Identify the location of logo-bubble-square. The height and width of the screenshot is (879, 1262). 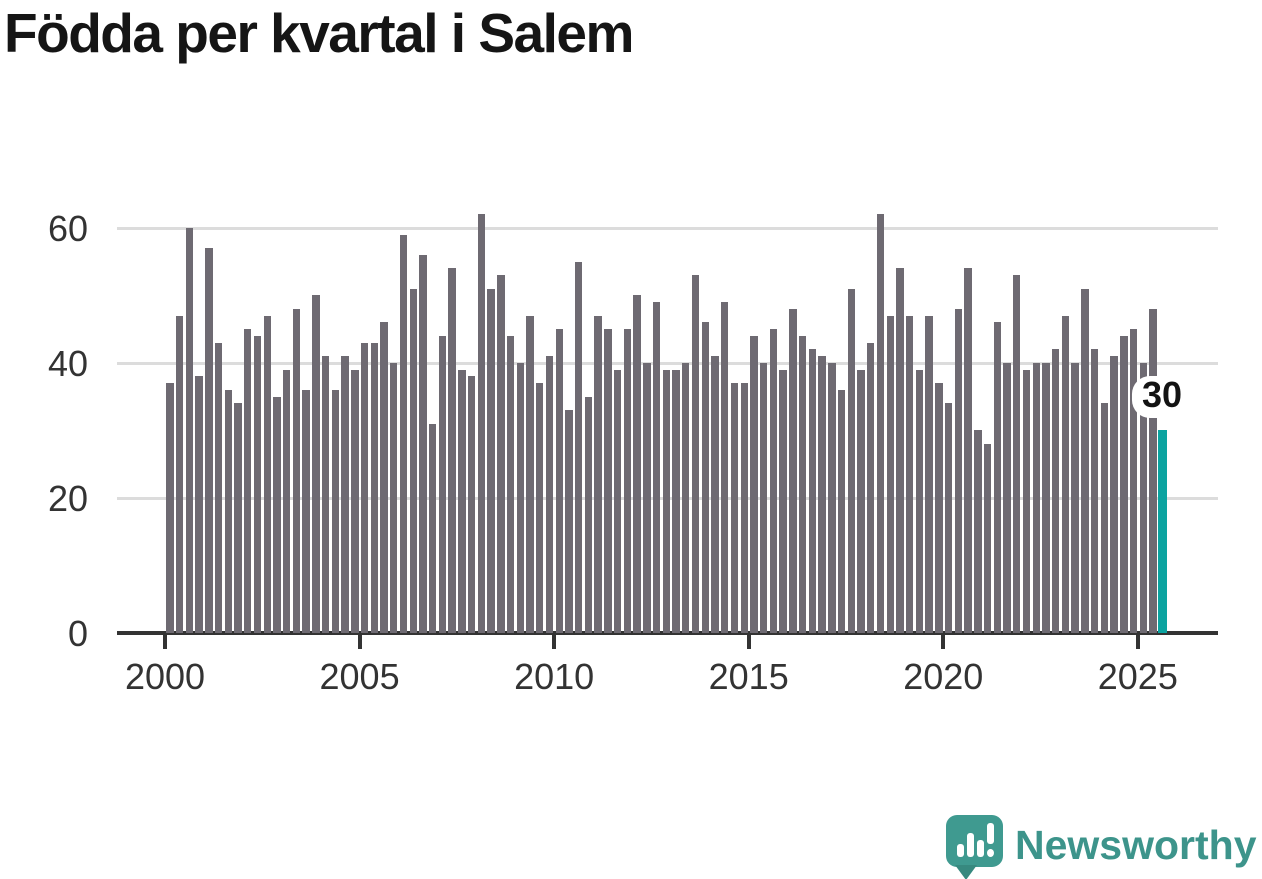
(974, 841).